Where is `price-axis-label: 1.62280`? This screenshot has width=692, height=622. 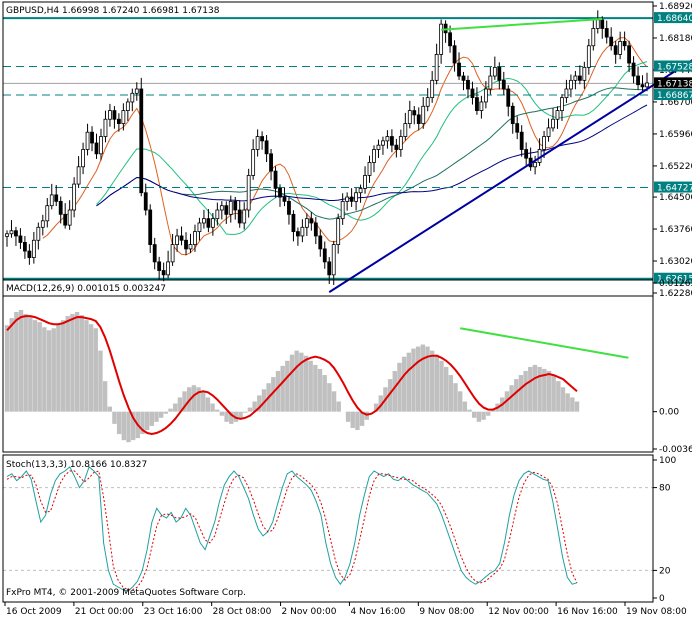
price-axis-label: 1.62280 is located at coordinates (675, 294).